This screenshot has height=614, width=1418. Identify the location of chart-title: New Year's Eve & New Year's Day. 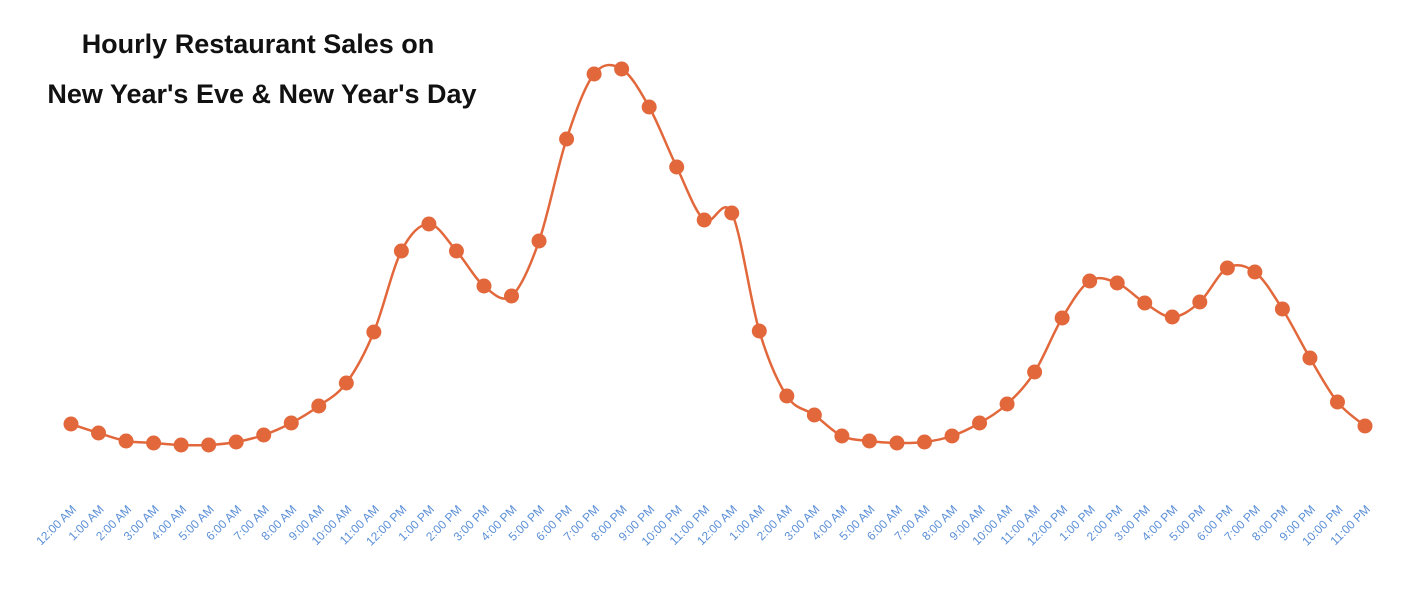
(261, 94).